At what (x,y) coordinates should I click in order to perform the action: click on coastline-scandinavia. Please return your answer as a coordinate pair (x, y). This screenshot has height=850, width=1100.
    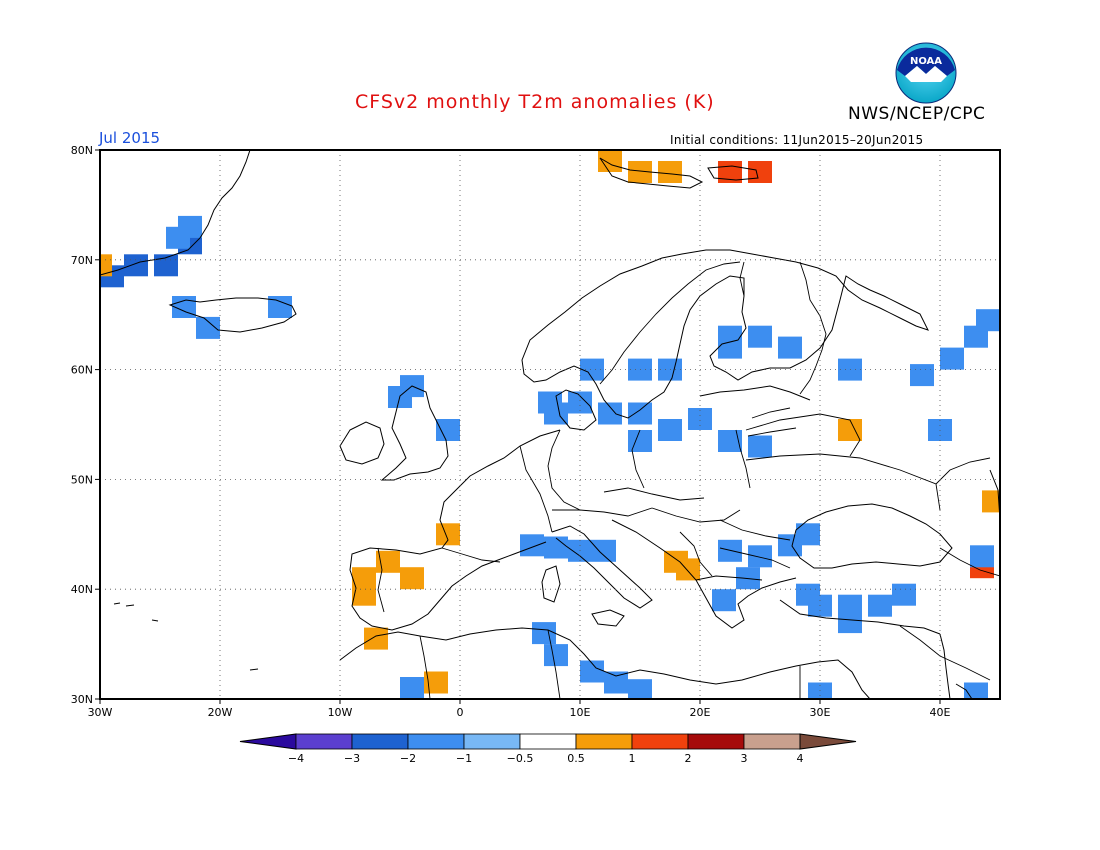
    Looking at the image, I should click on (725, 334).